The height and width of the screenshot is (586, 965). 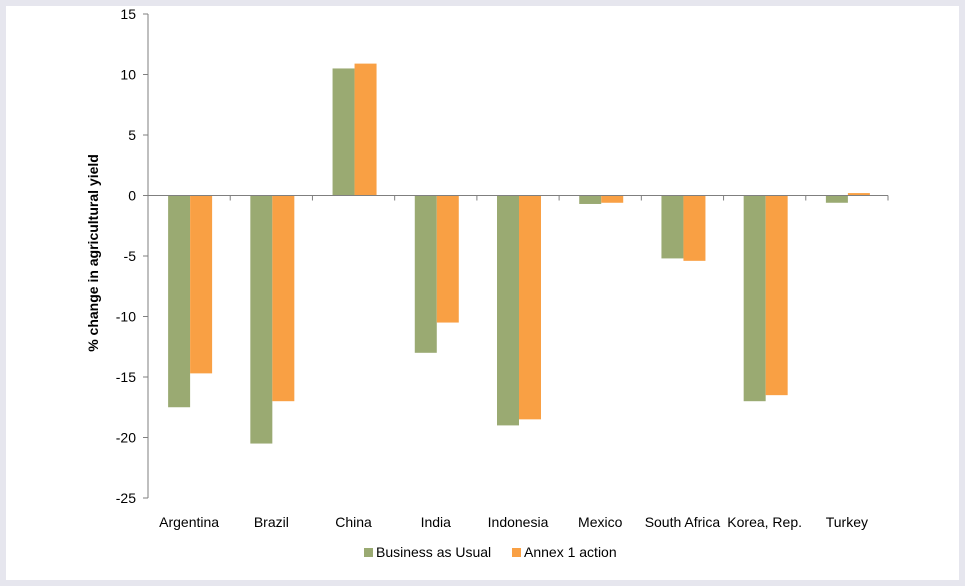 What do you see at coordinates (128, 75) in the screenshot?
I see `y-tick-label: 10` at bounding box center [128, 75].